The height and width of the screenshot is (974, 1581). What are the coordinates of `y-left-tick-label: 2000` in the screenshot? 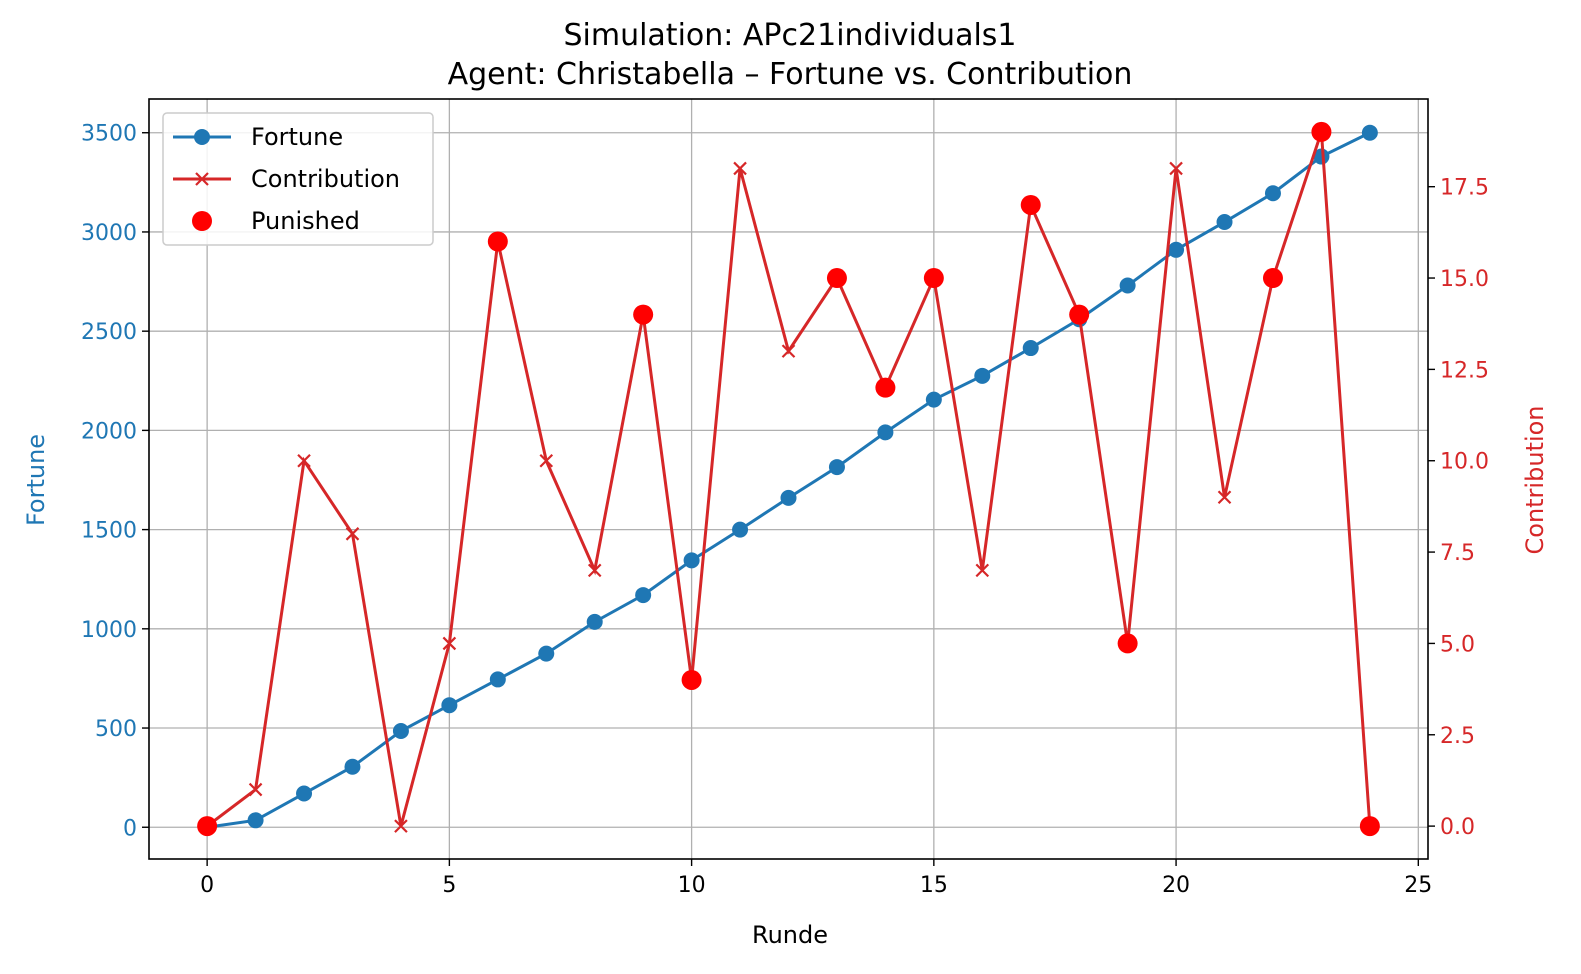 It's located at (109, 431).